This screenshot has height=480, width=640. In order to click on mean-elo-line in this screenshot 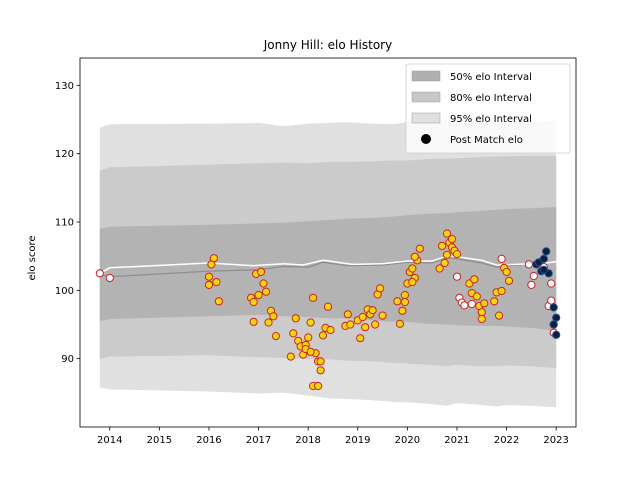, I will do `click(328, 264)`.